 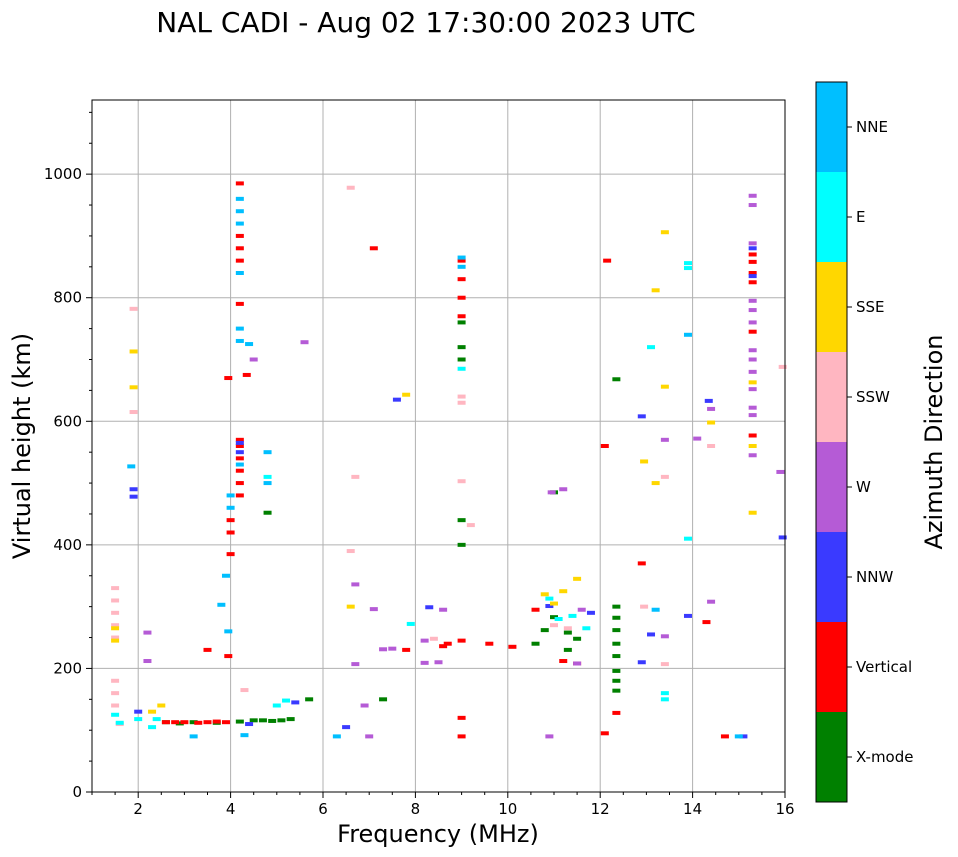 I want to click on x-tick-label: 14, so click(x=692, y=809).